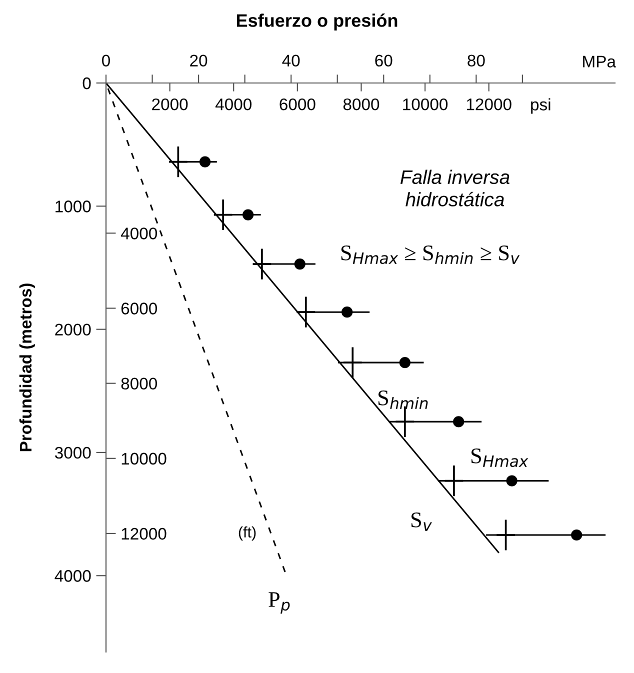 The image size is (634, 673). What do you see at coordinates (139, 234) in the screenshot?
I see `y2-tick-label: 4000` at bounding box center [139, 234].